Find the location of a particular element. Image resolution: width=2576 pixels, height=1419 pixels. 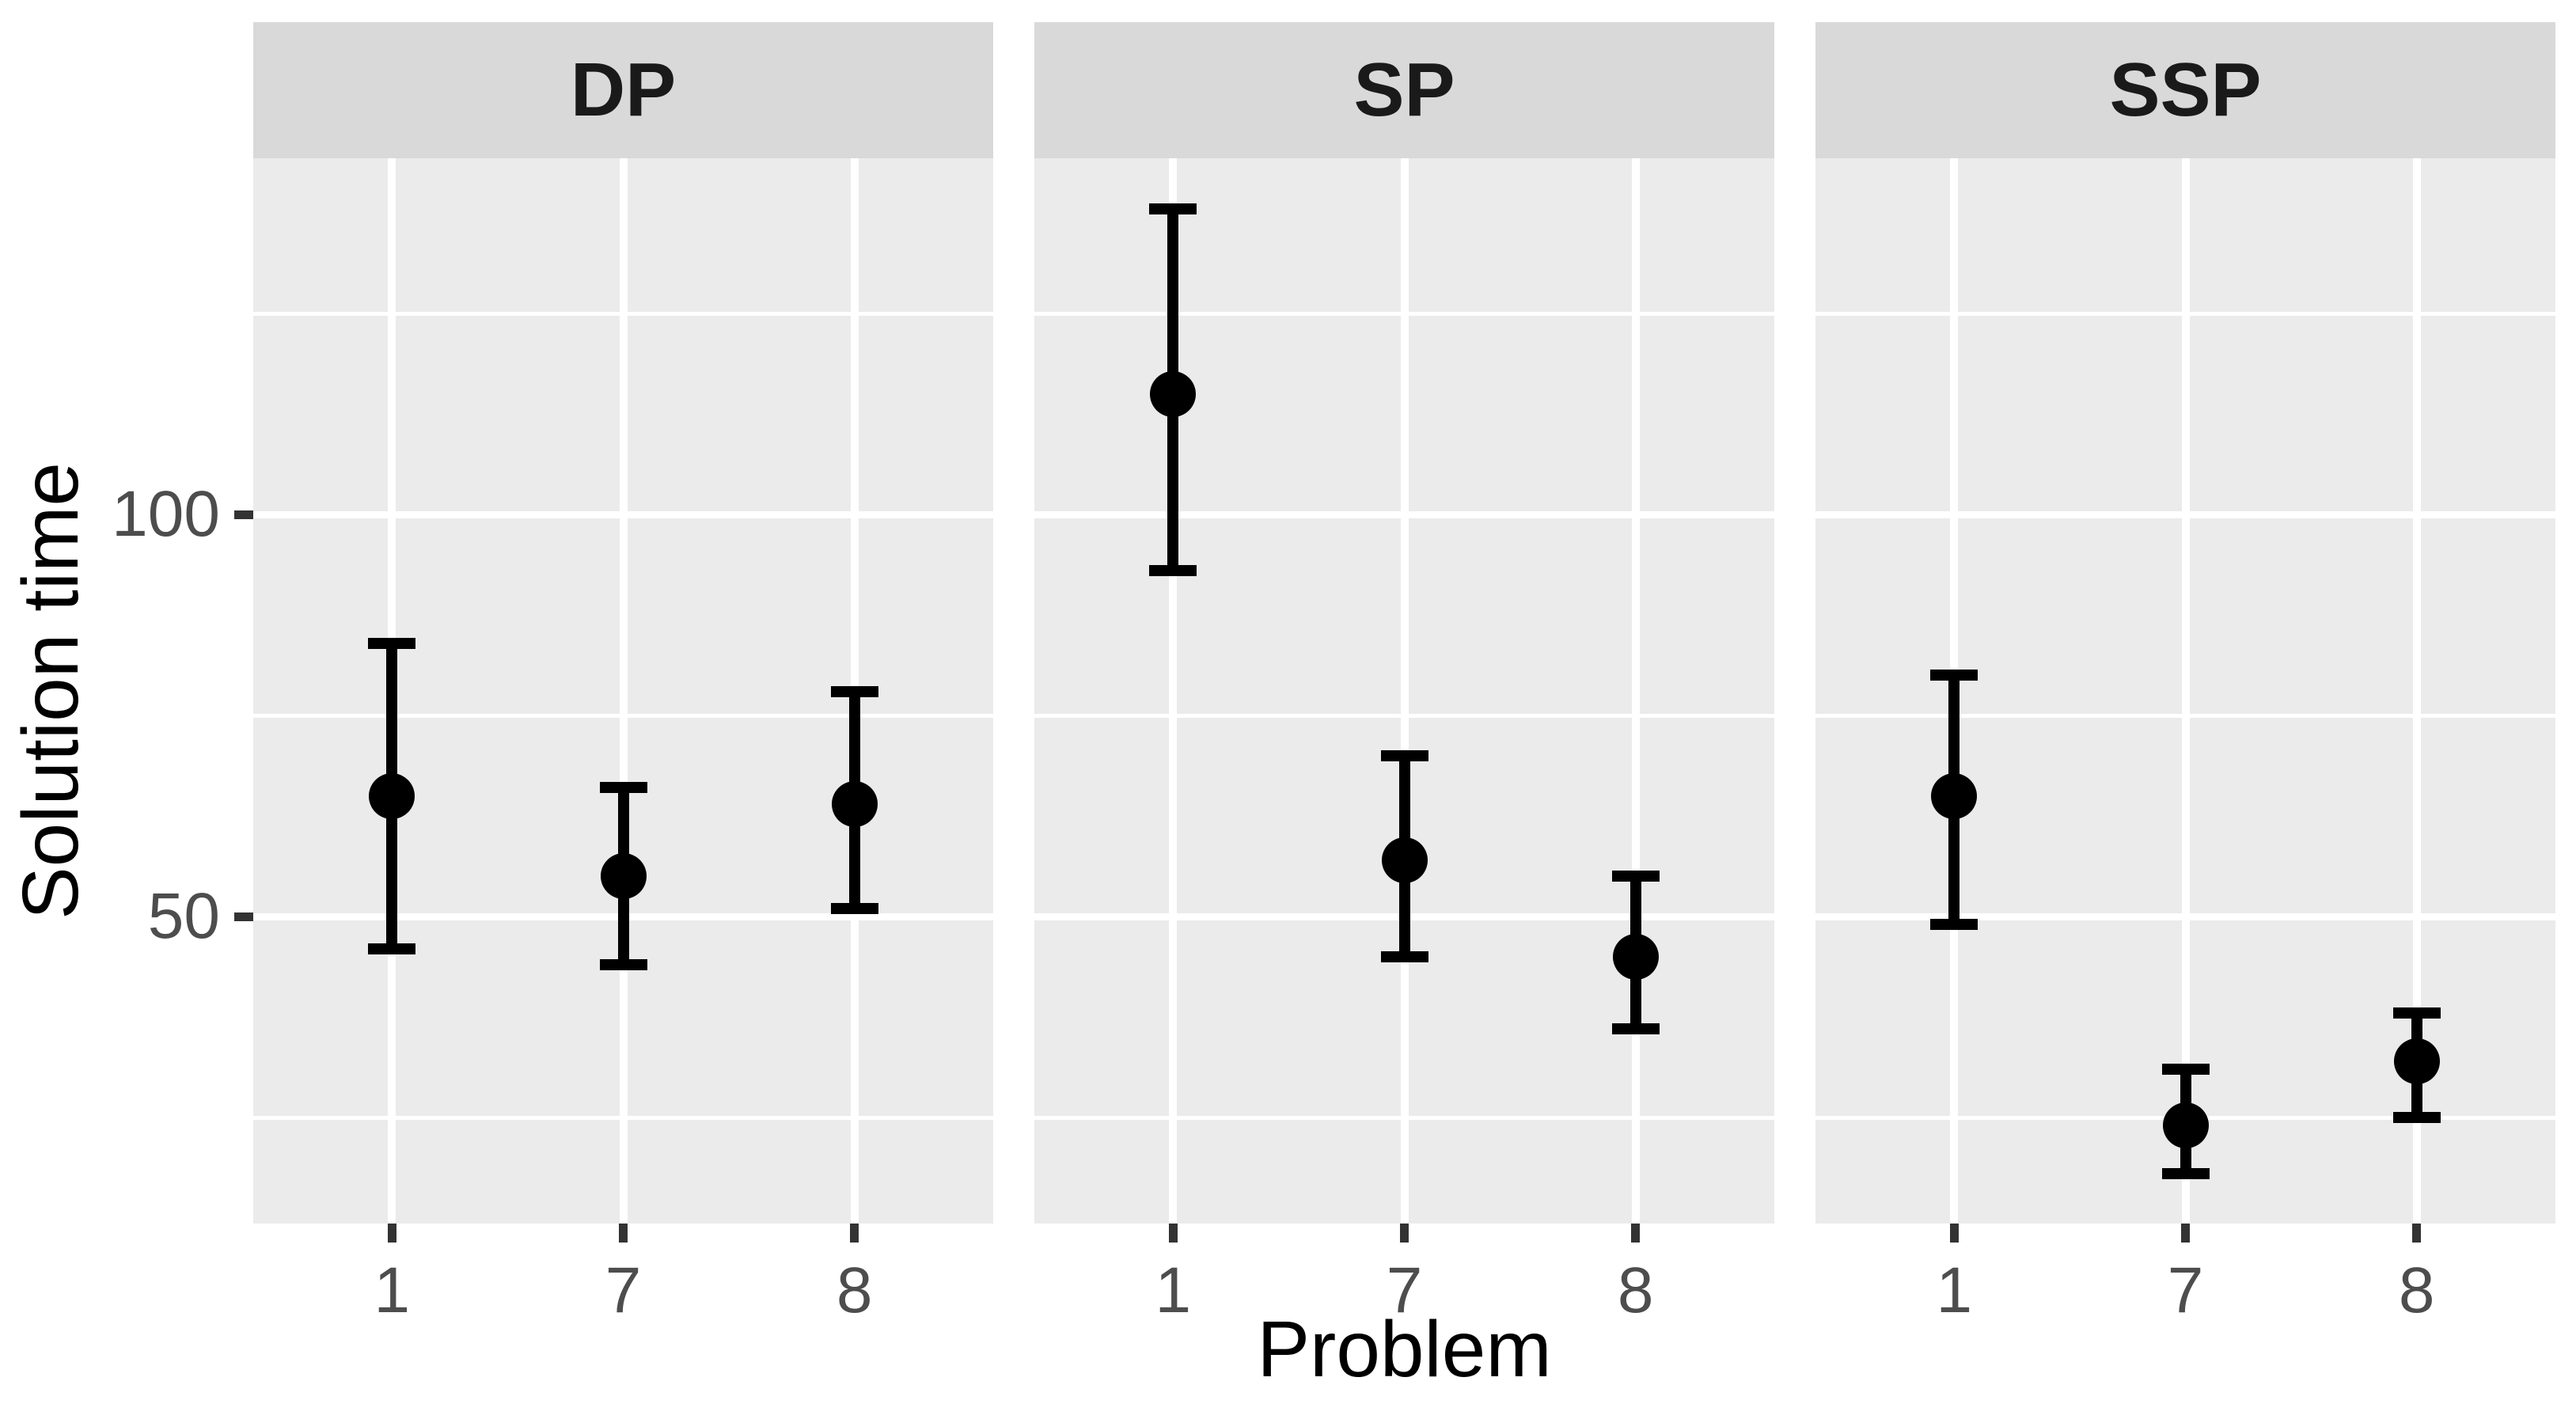

x-tick-label-ssp-8: 8 is located at coordinates (2416, 1290).